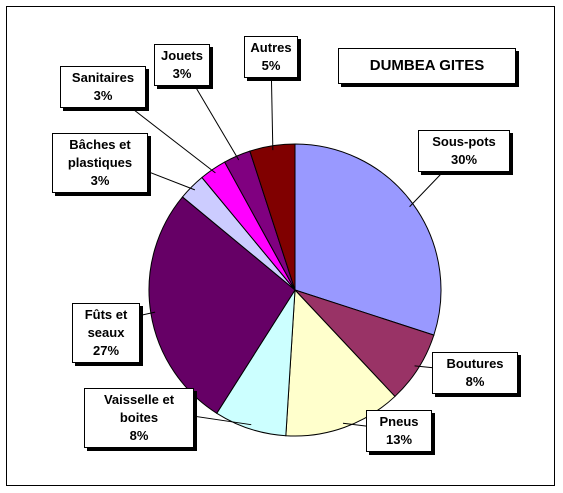 The width and height of the screenshot is (563, 493). Describe the element at coordinates (106, 323) in the screenshot. I see `label-category: Fûts et seaux` at that location.